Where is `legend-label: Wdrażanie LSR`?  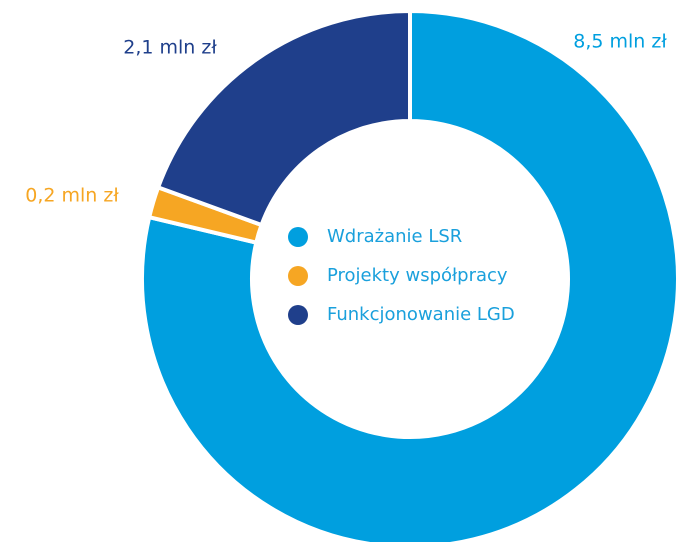 legend-label: Wdrażanie LSR is located at coordinates (394, 236).